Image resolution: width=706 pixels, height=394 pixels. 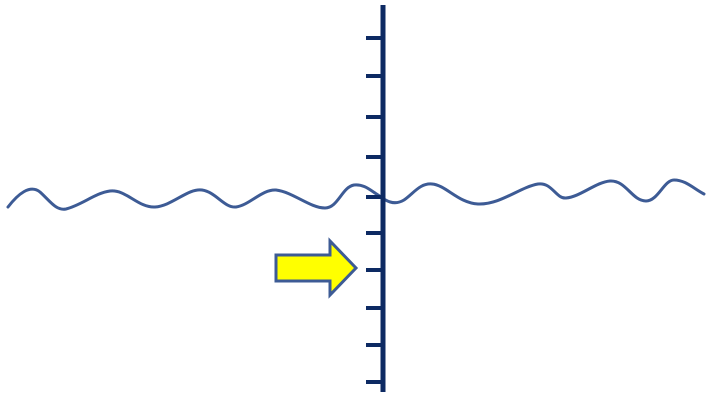 What do you see at coordinates (316, 268) in the screenshot?
I see `right-arrow-icon` at bounding box center [316, 268].